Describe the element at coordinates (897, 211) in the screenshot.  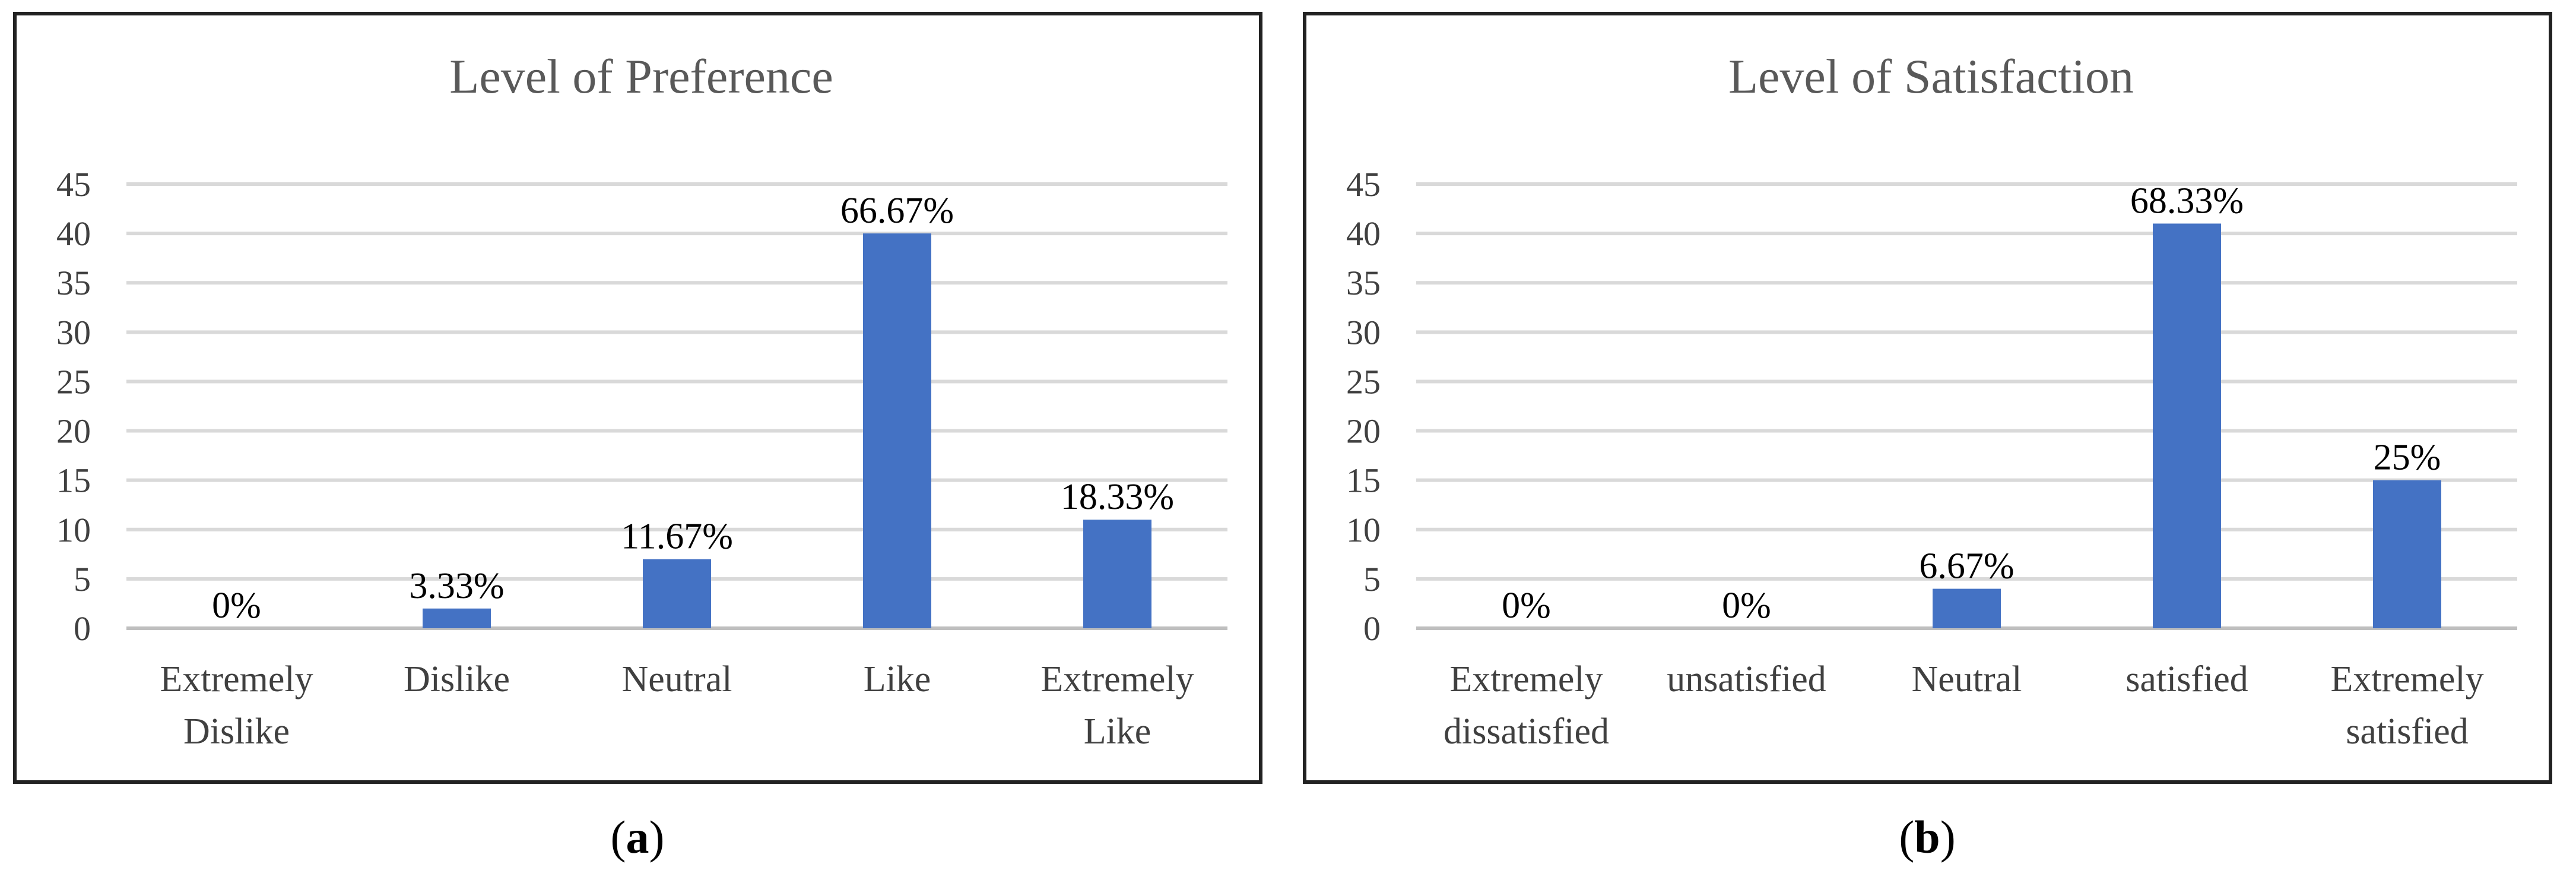
I see `data-label: 66.67%` at that location.